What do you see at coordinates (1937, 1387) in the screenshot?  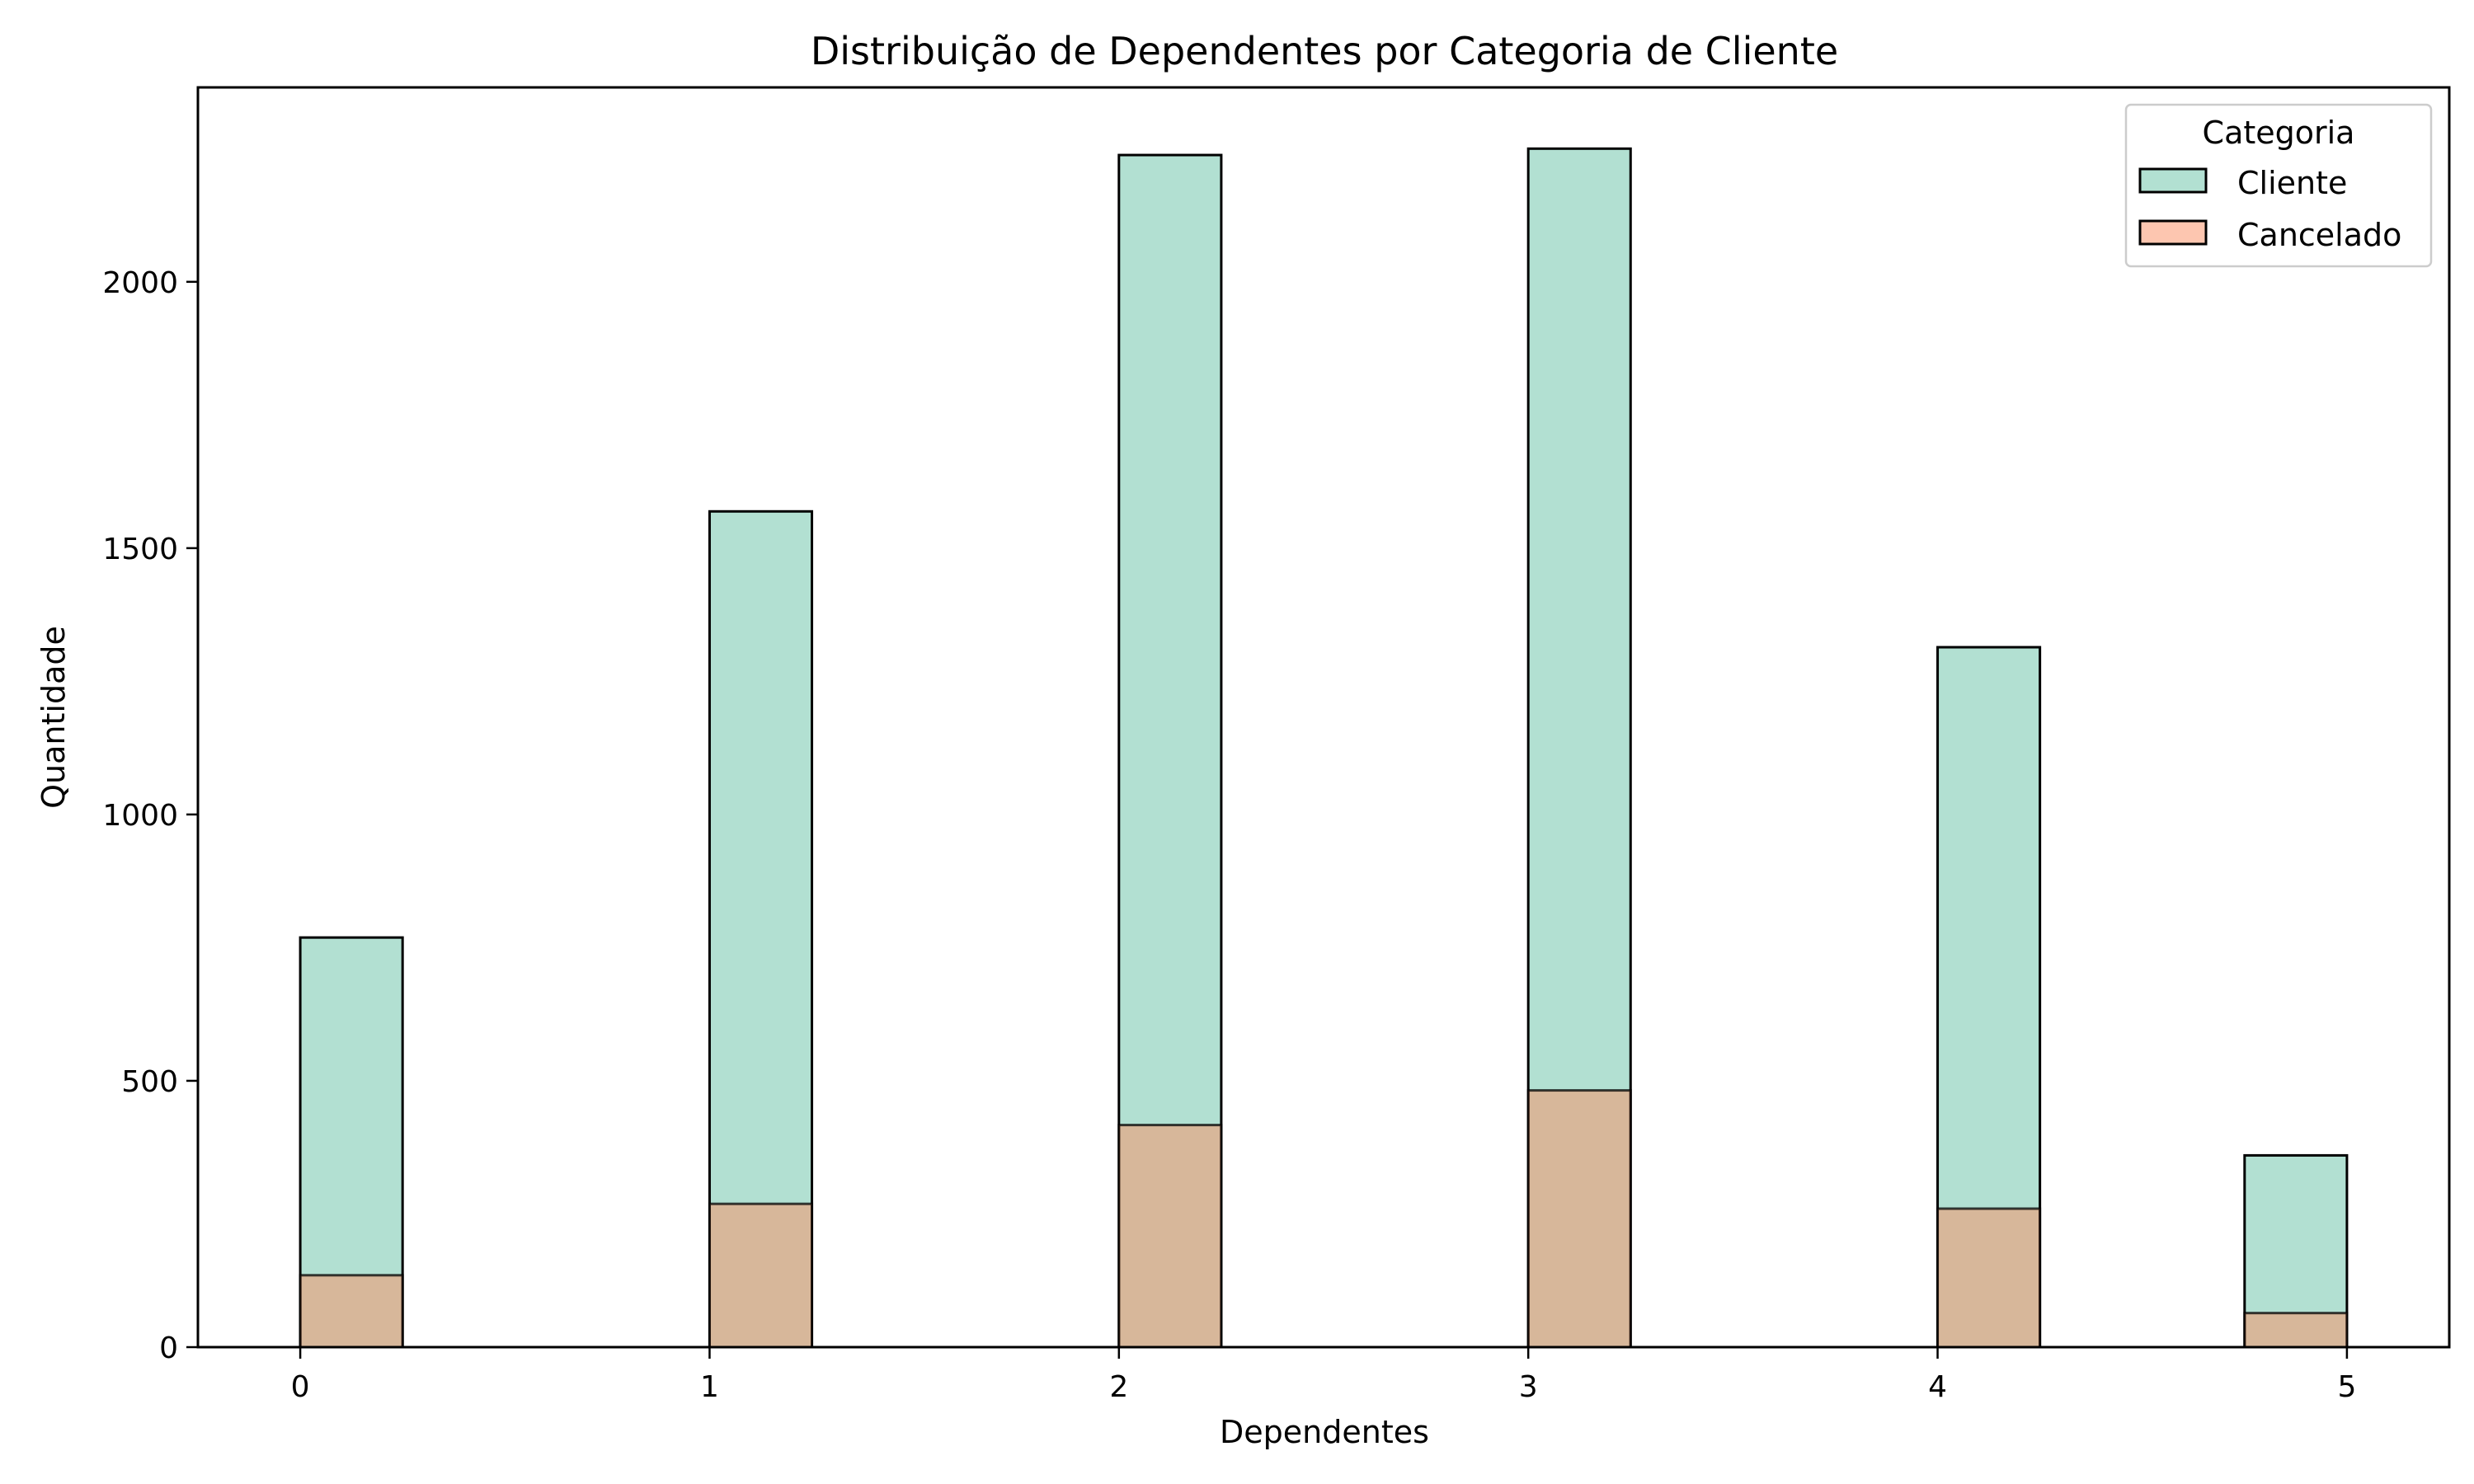 I see `x-tick-label: 4` at bounding box center [1937, 1387].